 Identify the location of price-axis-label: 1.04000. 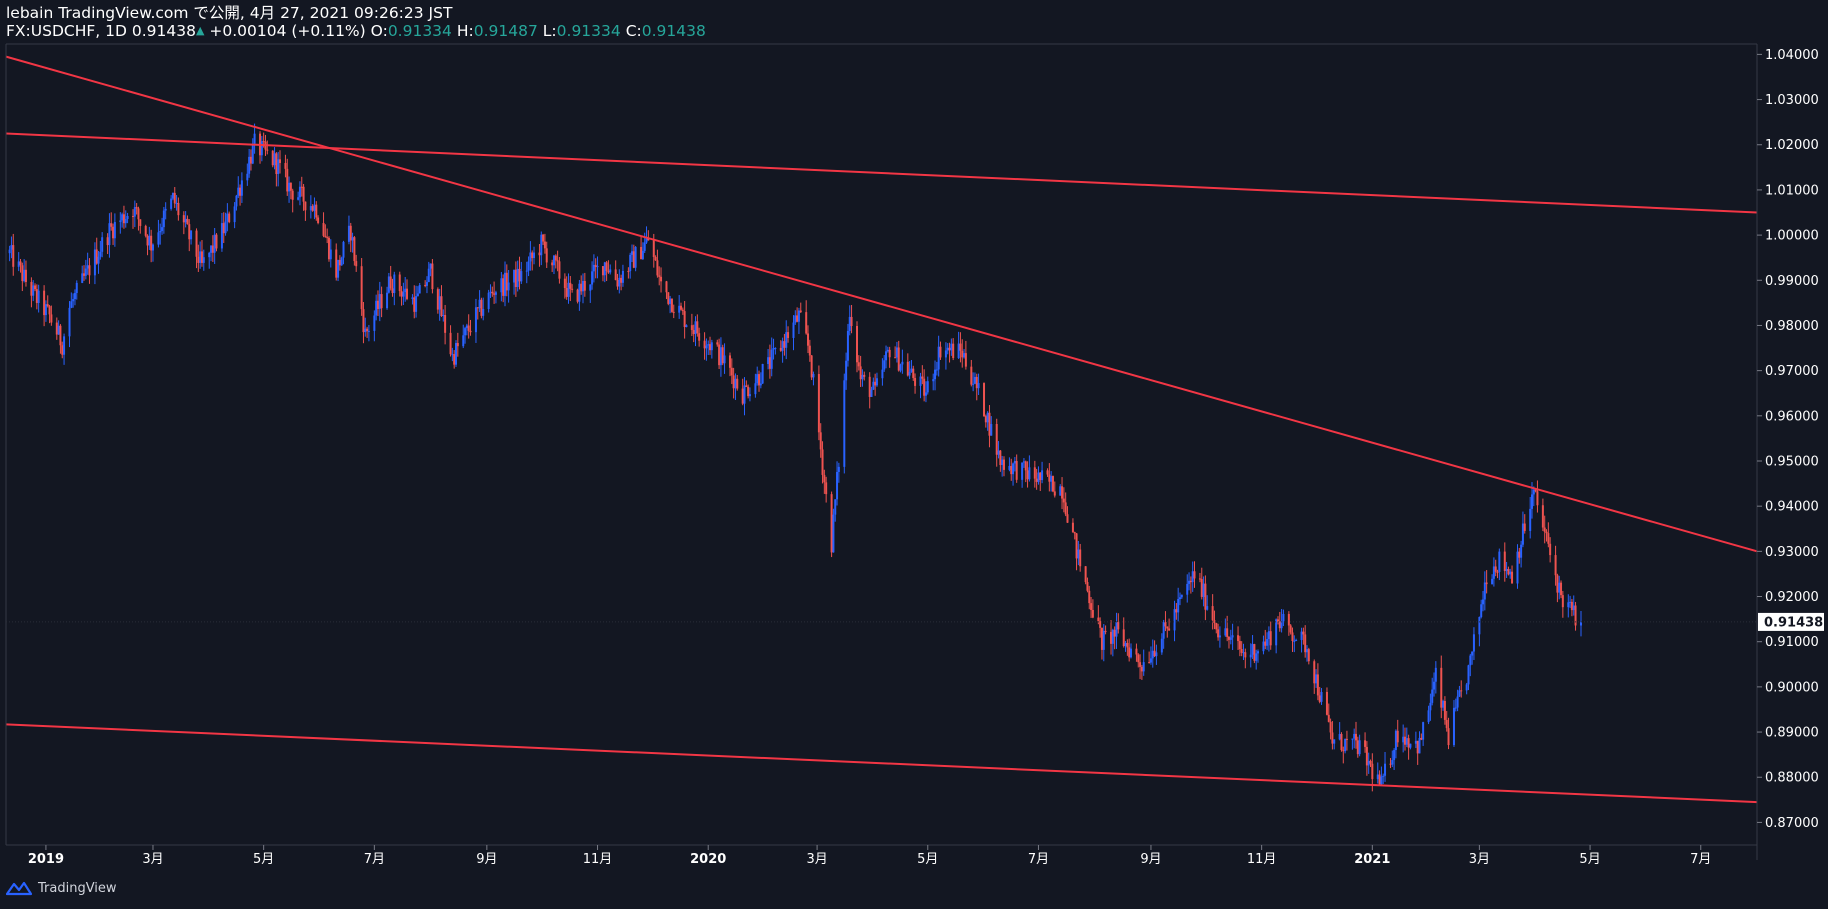
(1792, 55).